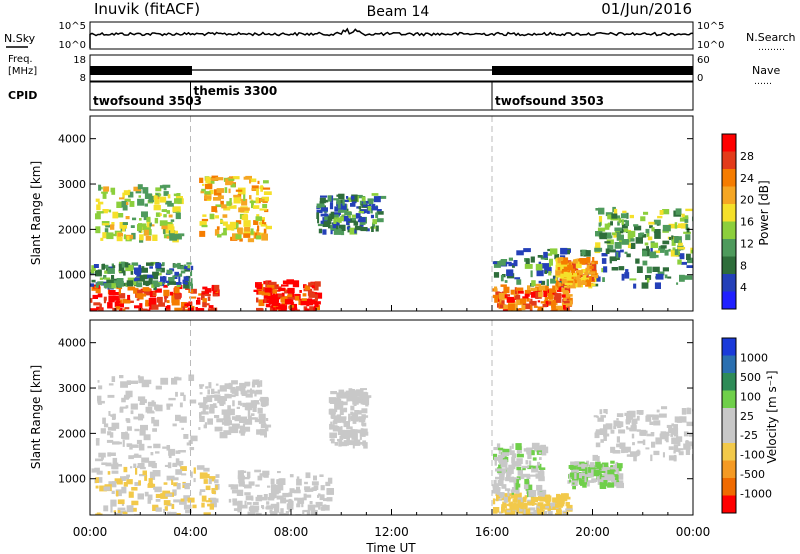 This screenshot has height=554, width=800. I want to click on beam-label: Beam 14, so click(398, 12).